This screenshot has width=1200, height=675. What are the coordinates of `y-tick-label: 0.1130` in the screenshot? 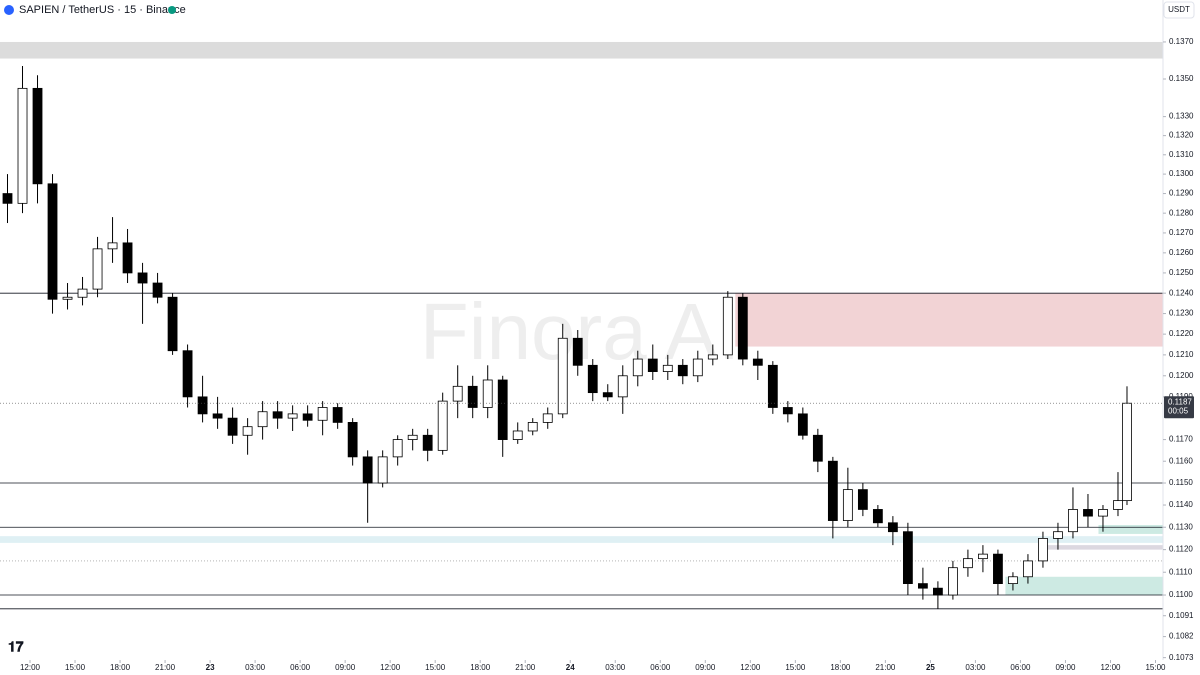 It's located at (1181, 526).